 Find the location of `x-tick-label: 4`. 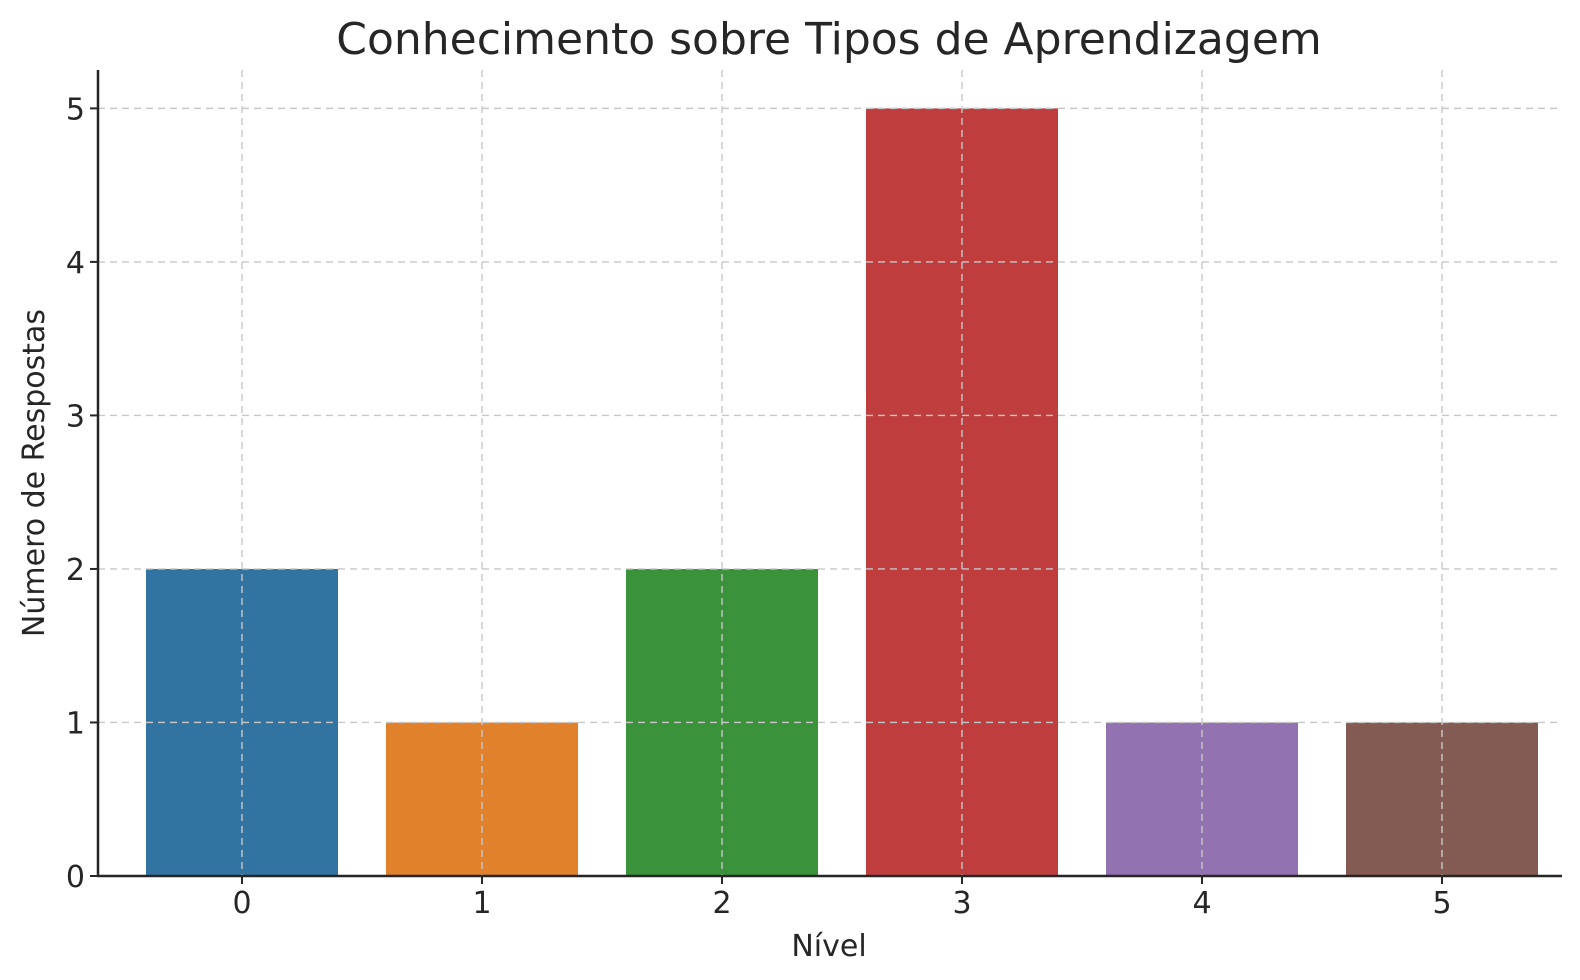

x-tick-label: 4 is located at coordinates (1201, 903).